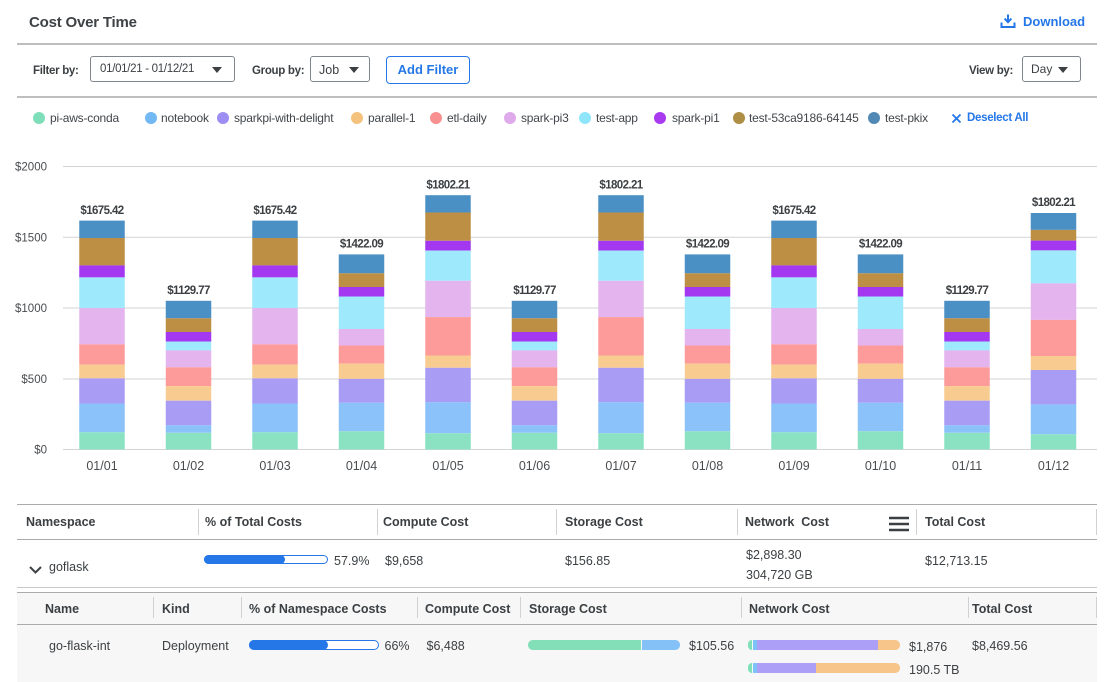  I want to click on svg-text: $1000, so click(31, 309).